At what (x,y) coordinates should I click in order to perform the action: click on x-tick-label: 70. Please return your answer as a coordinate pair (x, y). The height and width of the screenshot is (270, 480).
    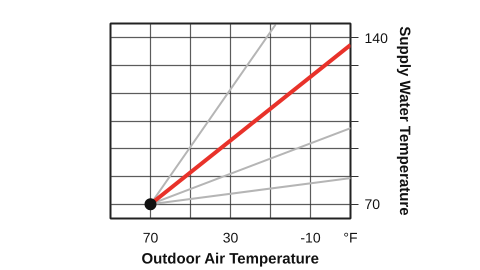
    Looking at the image, I should click on (150, 238).